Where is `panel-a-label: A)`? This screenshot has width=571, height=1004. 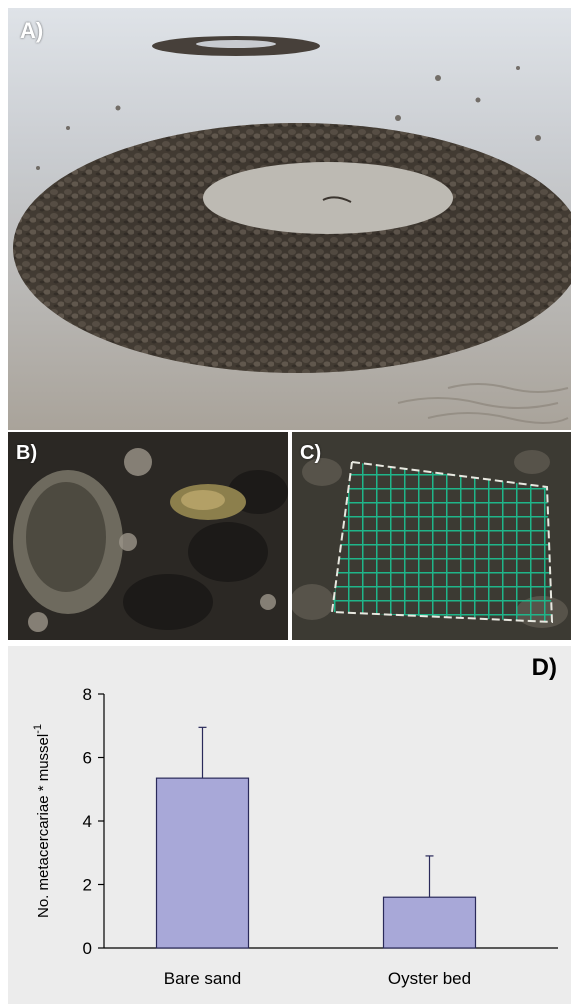
panel-a-label: A) is located at coordinates (32, 30).